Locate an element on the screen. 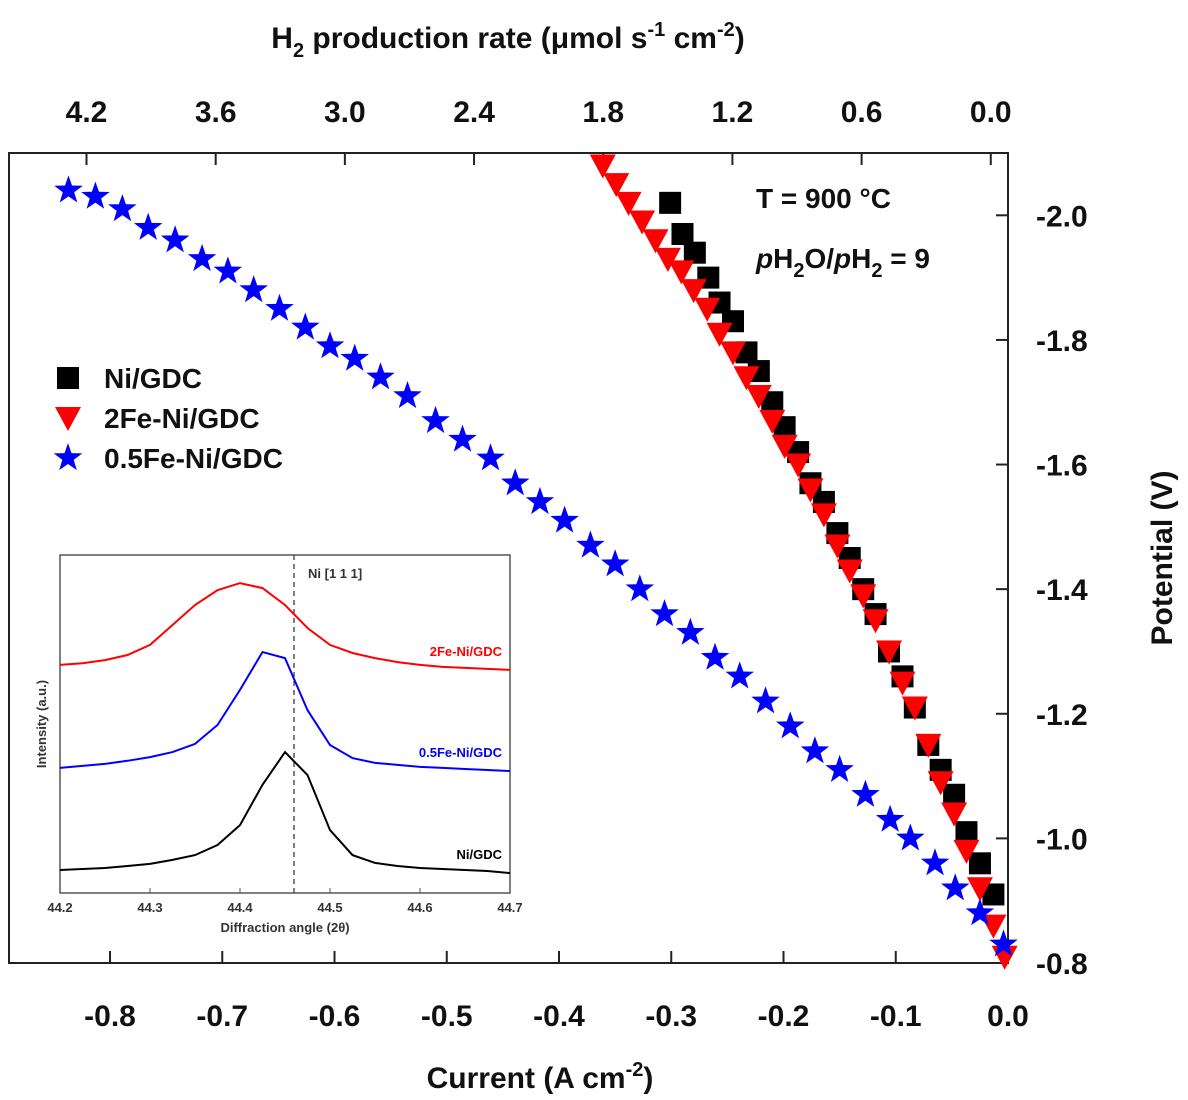 Image resolution: width=1188 pixels, height=1100 pixels. x2-axis-title: H2 production rate (μmol s-1 cm-2) is located at coordinates (507, 40).